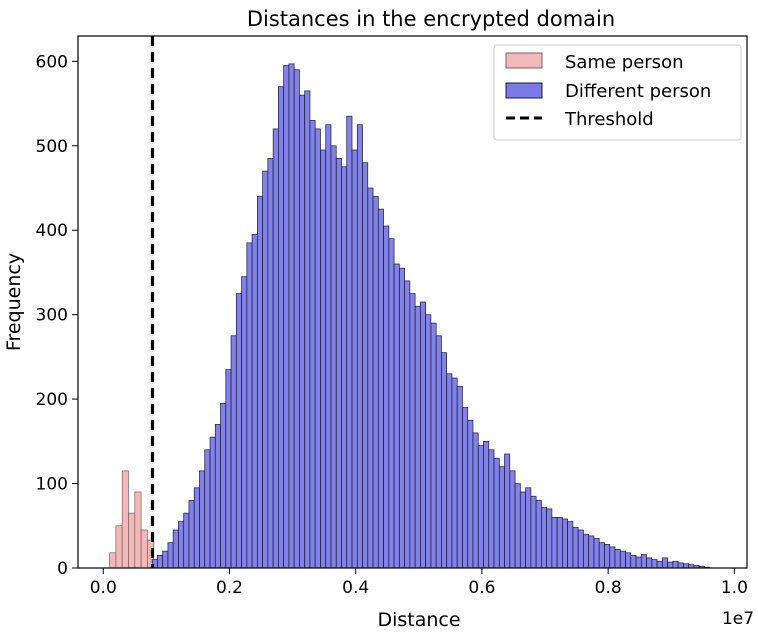  I want to click on legend: Same person Different person Threshold, so click(617, 92).